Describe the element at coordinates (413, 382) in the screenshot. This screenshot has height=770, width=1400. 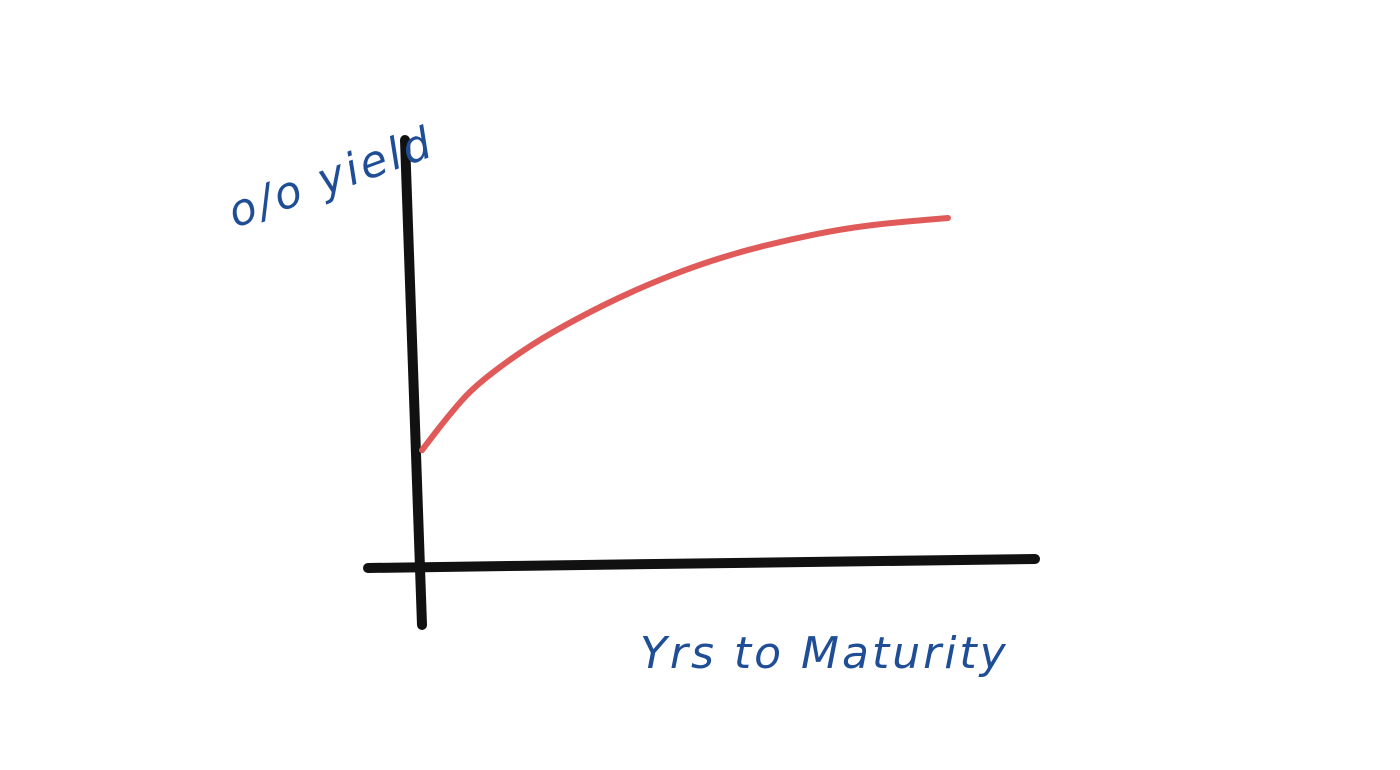
I see `y-axis-line` at that location.